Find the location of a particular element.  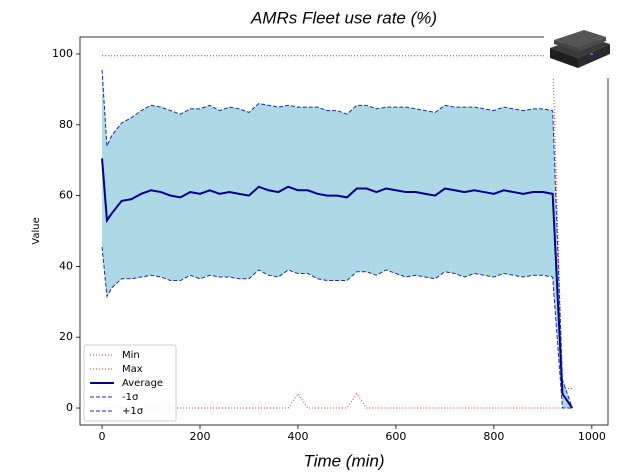

chart-title: AMRs Fleet use rate (%) is located at coordinates (343, 17).